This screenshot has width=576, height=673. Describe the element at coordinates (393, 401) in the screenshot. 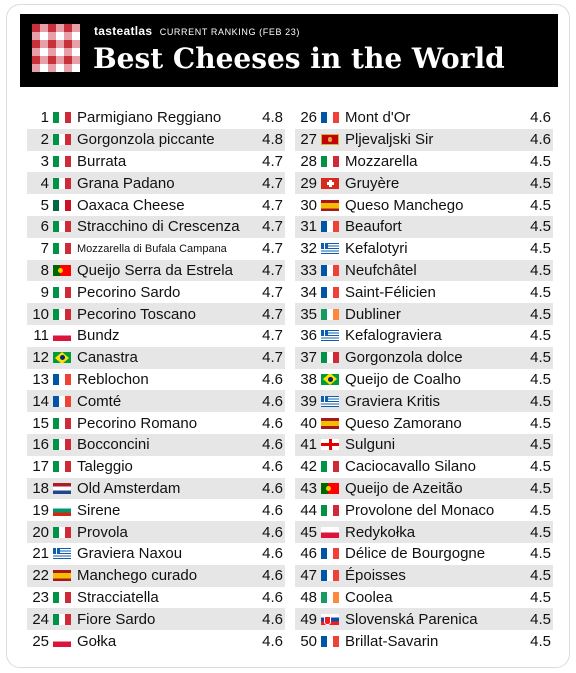

I see `cheese-name: Graviera Kritis` at that location.